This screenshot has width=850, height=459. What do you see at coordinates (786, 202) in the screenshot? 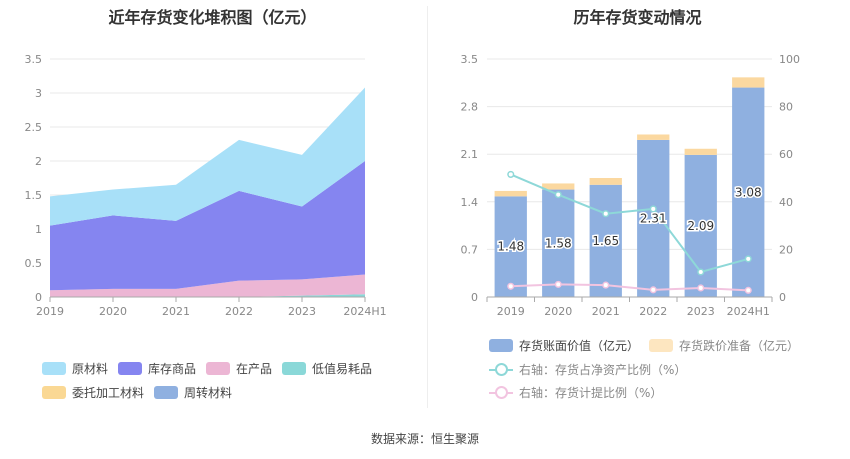
I see `y2-tick-label: 40` at bounding box center [786, 202].